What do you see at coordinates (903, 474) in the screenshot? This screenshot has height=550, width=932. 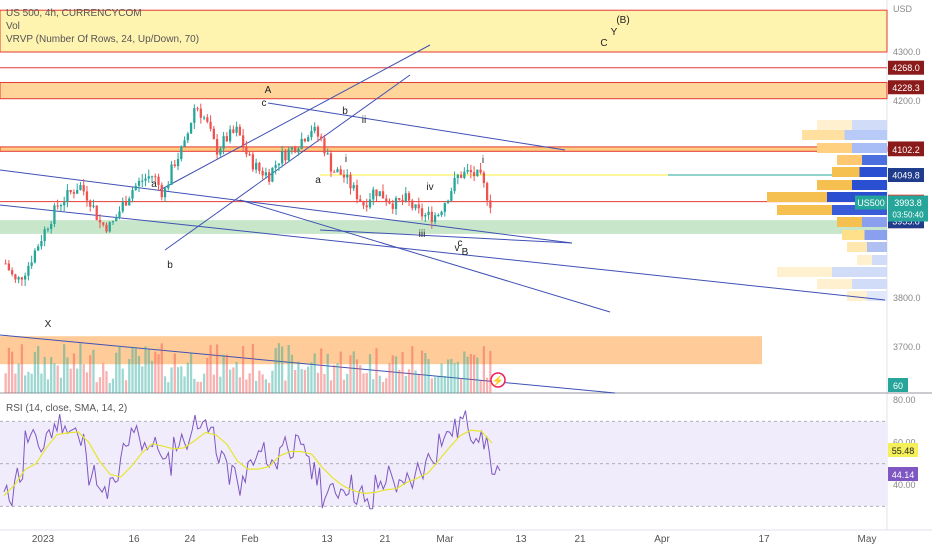 I see `rsi-badge` at bounding box center [903, 474].